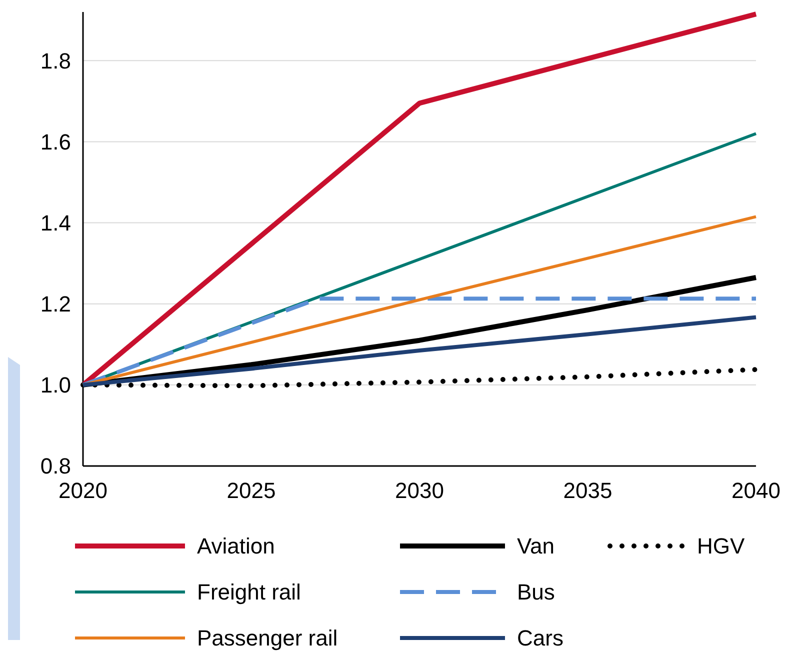  What do you see at coordinates (55, 385) in the screenshot?
I see `y-tick-label: 1.0` at bounding box center [55, 385].